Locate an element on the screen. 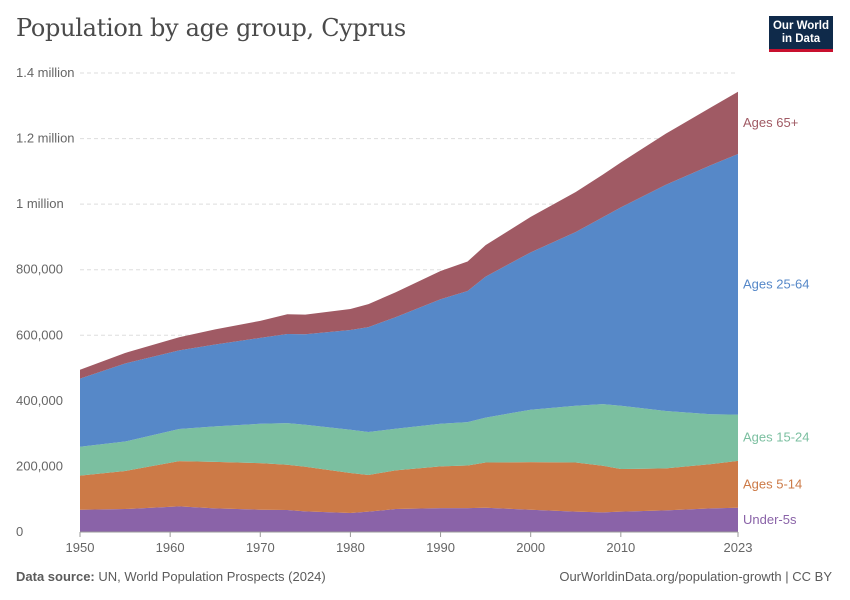 This screenshot has width=850, height=600. x-tick-label: 1970 is located at coordinates (260, 547).